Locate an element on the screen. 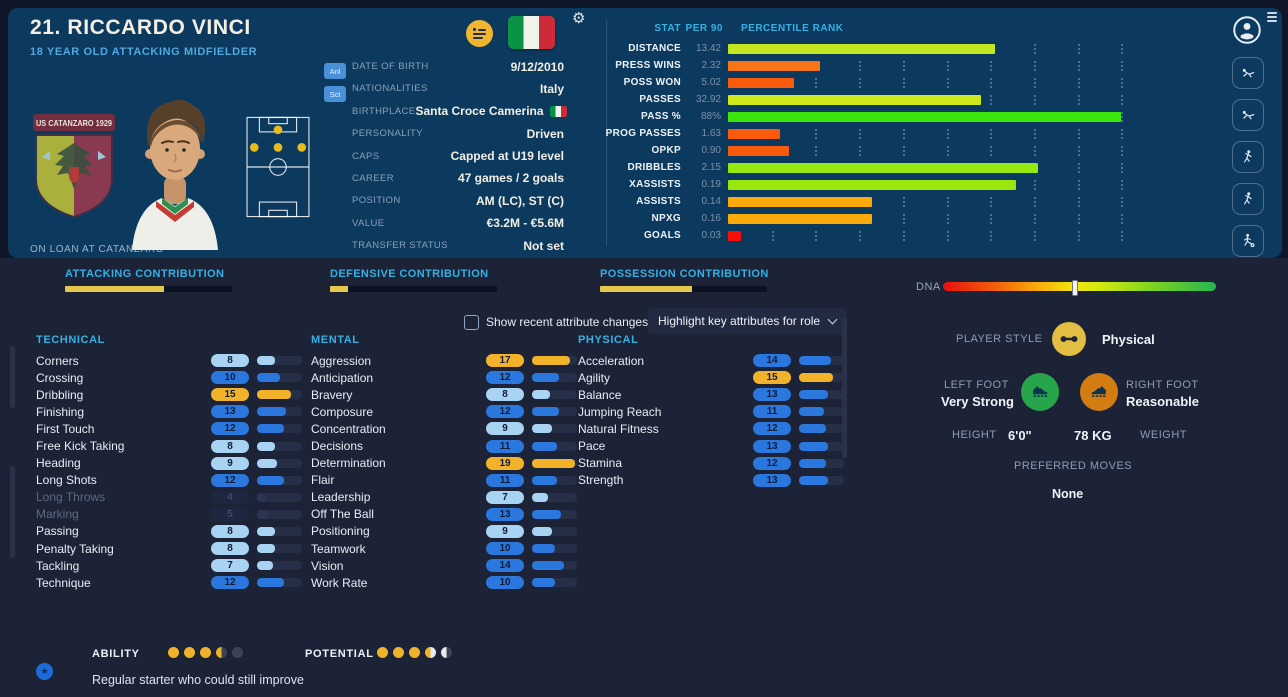 The width and height of the screenshot is (1288, 697). attribute-name: Concentration is located at coordinates (348, 428).